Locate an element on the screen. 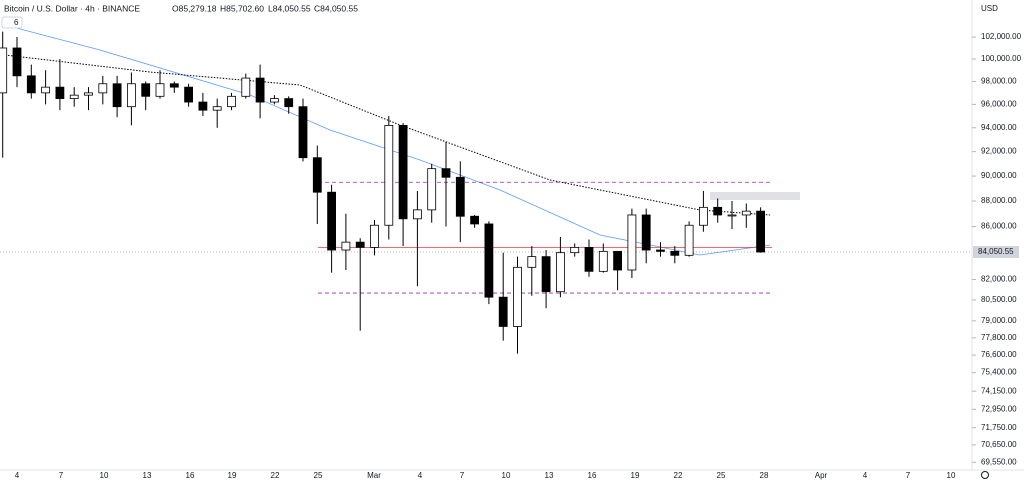 The height and width of the screenshot is (481, 1024). y-tick-label: 102,000.00 is located at coordinates (1001, 36).